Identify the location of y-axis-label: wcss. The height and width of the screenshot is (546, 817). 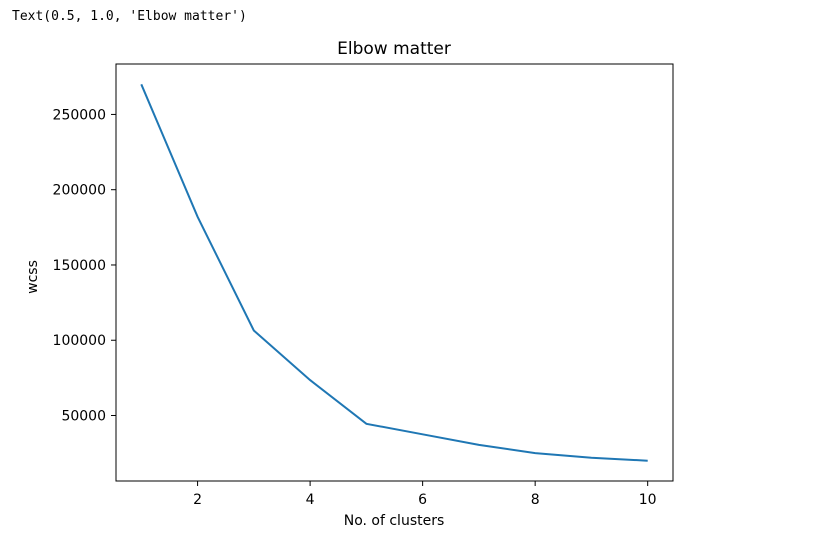
(33, 277).